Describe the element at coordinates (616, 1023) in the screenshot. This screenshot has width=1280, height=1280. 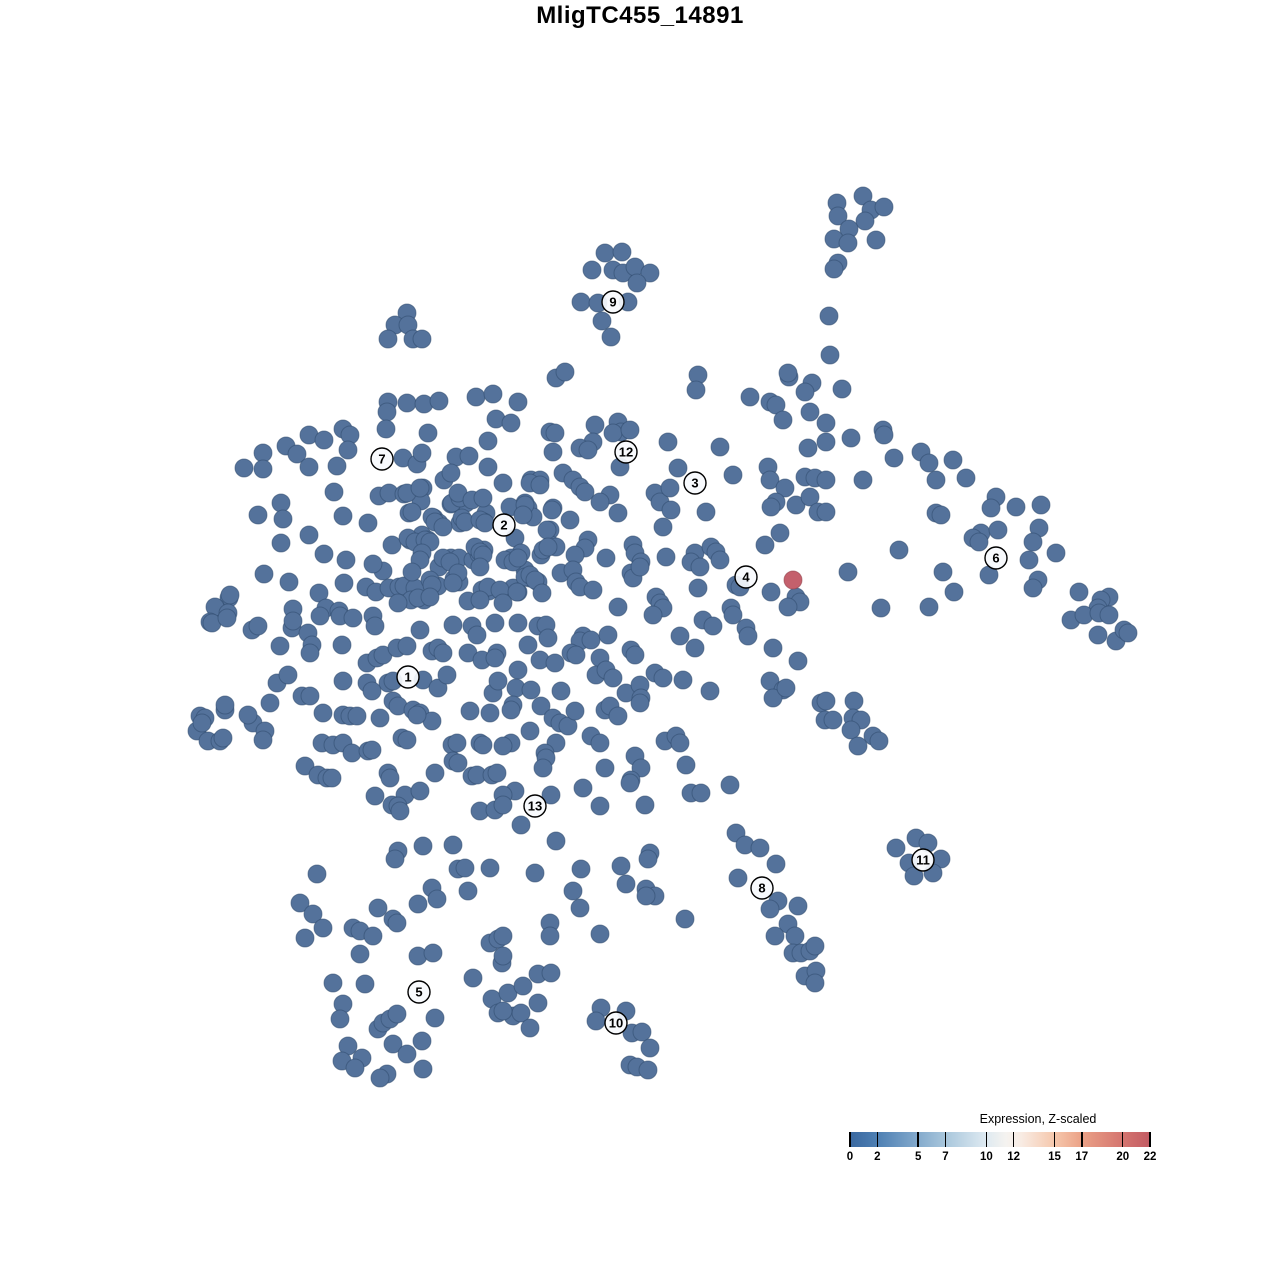
I see `cluster-label-text: 10` at that location.